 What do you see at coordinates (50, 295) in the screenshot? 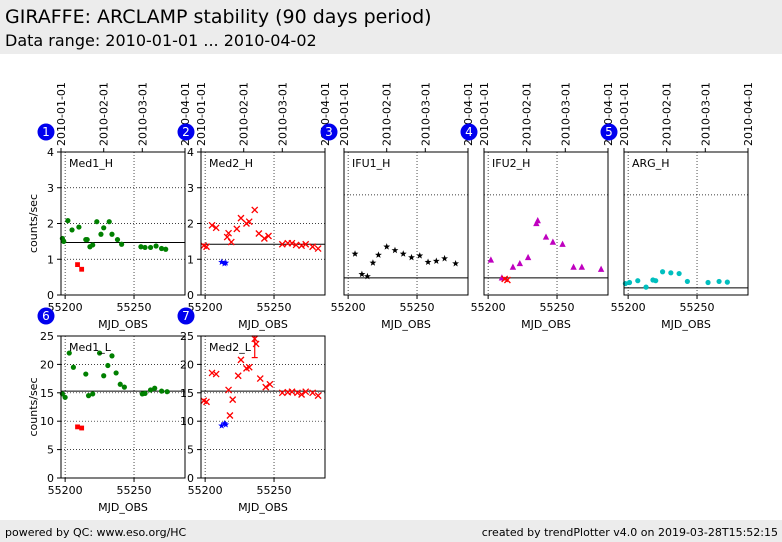
I see `y-tick-label: 0` at bounding box center [50, 295].